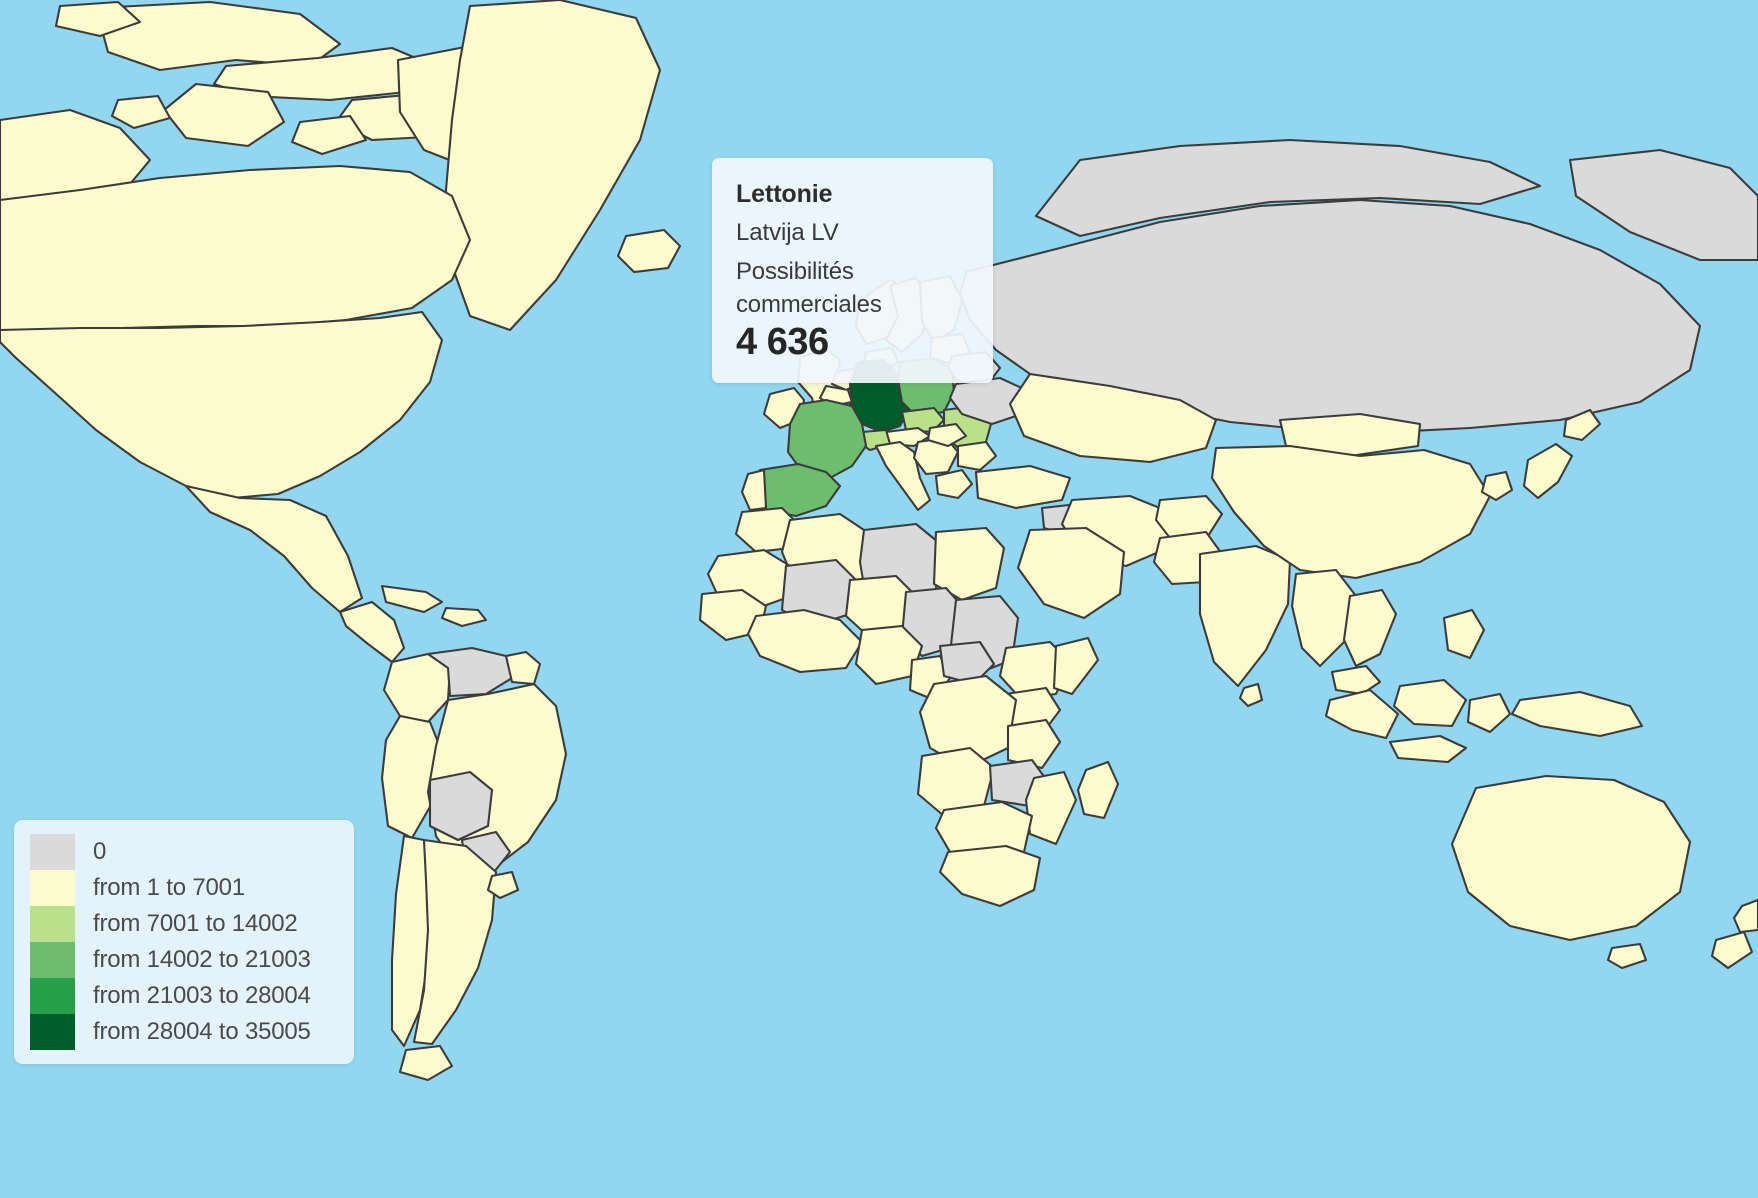  I want to click on country-korea, so click(1497, 486).